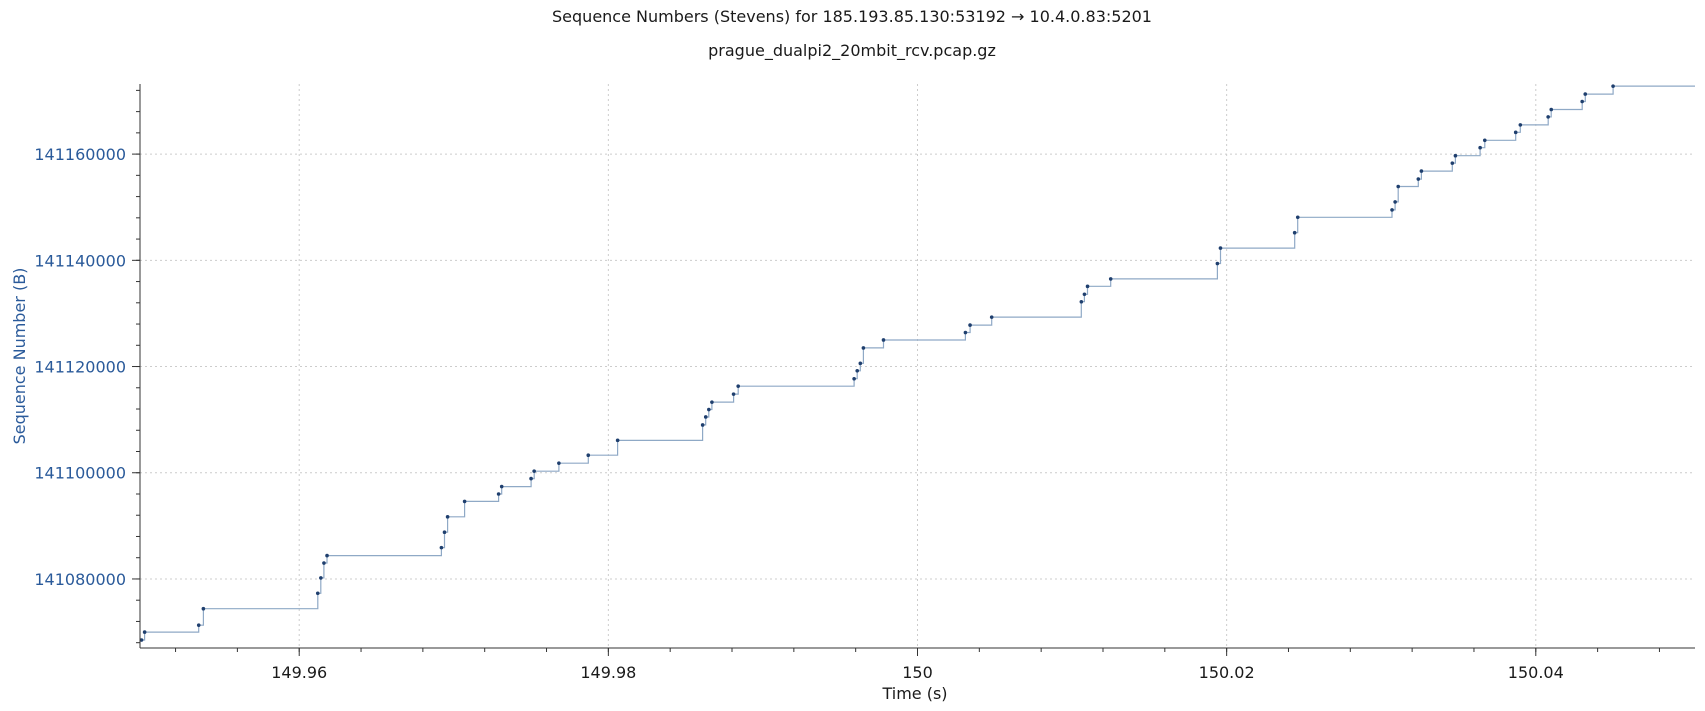 This screenshot has height=711, width=1705. Describe the element at coordinates (608, 672) in the screenshot. I see `x-tick-label: 149.98` at that location.